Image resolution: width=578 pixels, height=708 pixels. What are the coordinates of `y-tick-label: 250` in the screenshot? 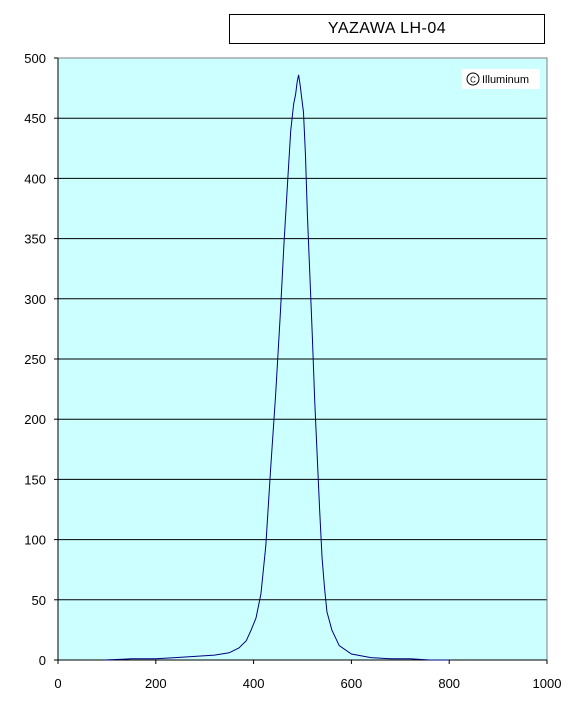 It's located at (35, 359).